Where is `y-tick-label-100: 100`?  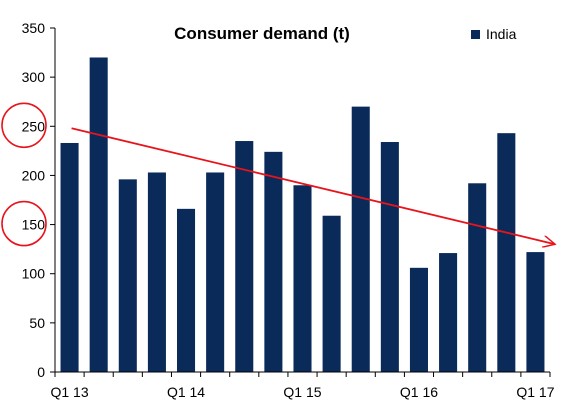 y-tick-label-100: 100 is located at coordinates (34, 274).